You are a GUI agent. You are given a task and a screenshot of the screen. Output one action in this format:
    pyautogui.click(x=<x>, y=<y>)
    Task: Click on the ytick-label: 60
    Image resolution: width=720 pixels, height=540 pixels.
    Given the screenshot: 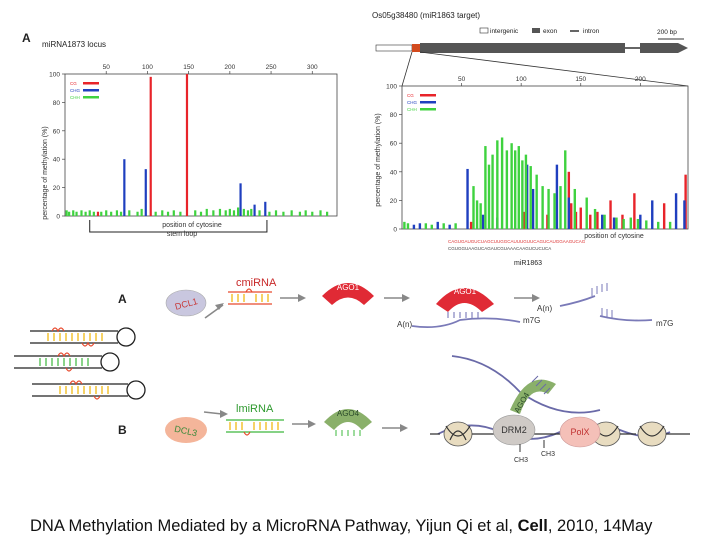 What is the action you would take?
    pyautogui.click(x=394, y=144)
    